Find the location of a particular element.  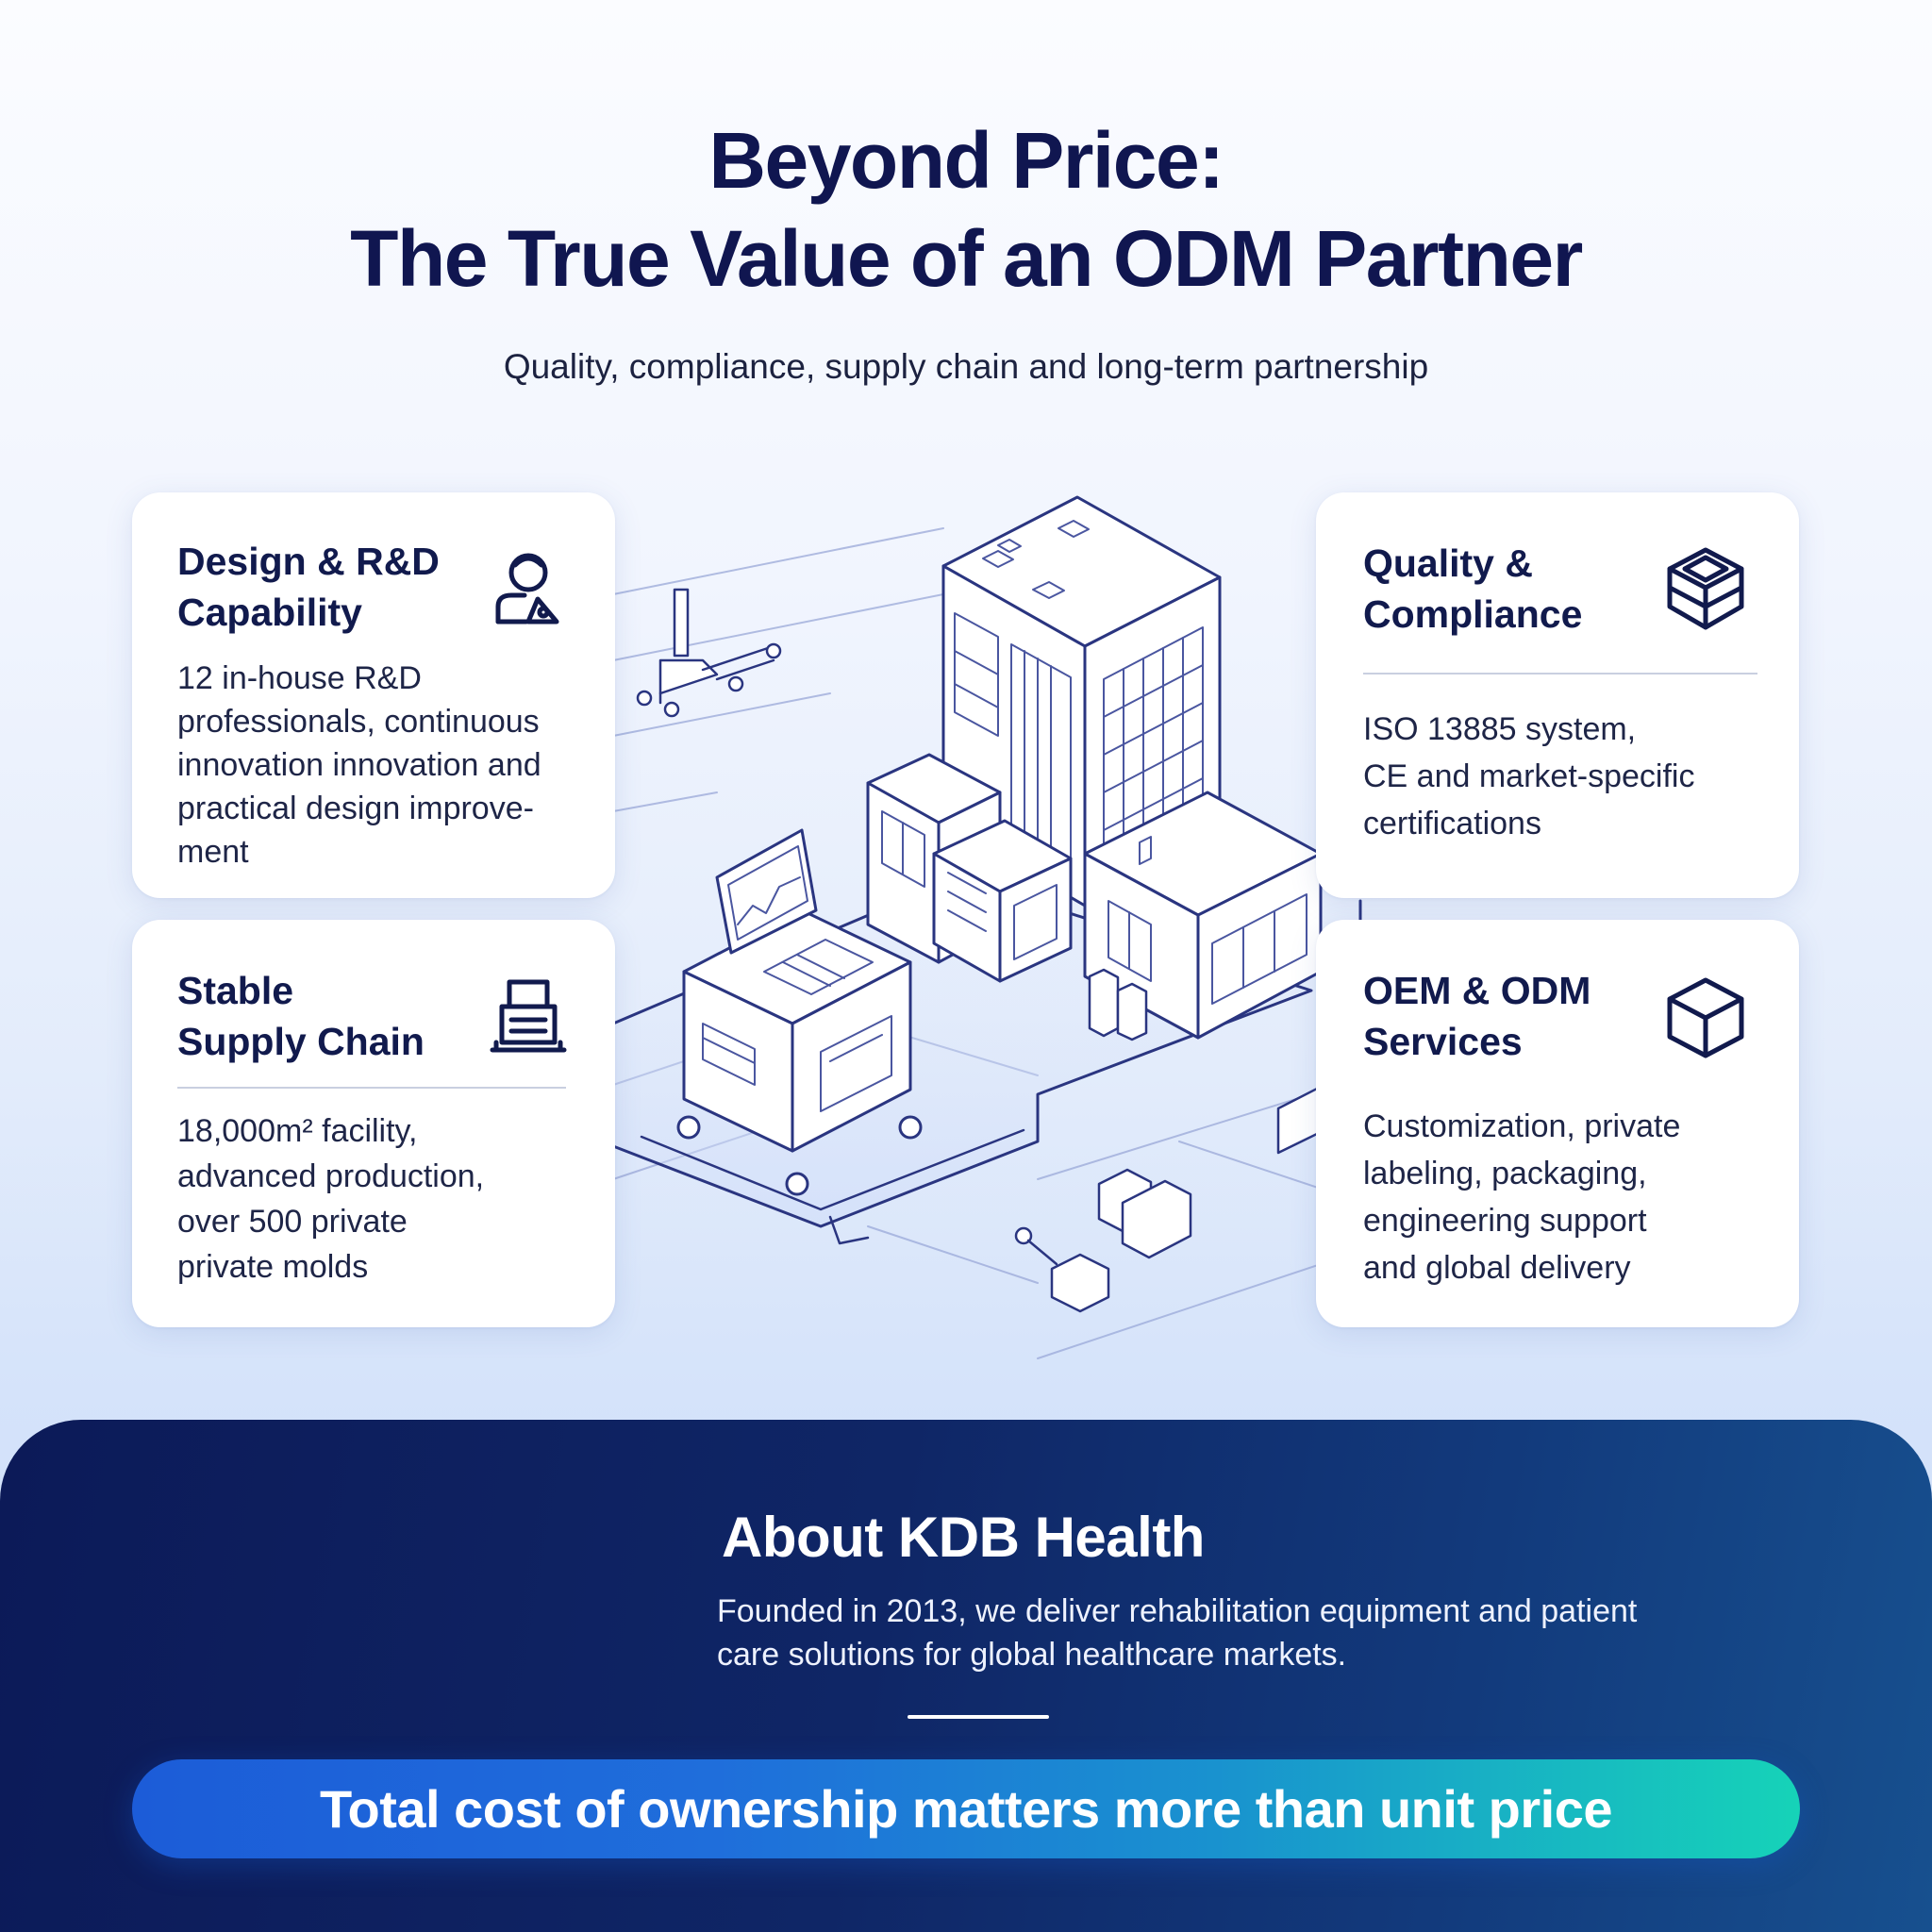

pallet-crates is located at coordinates (1168, 1199).